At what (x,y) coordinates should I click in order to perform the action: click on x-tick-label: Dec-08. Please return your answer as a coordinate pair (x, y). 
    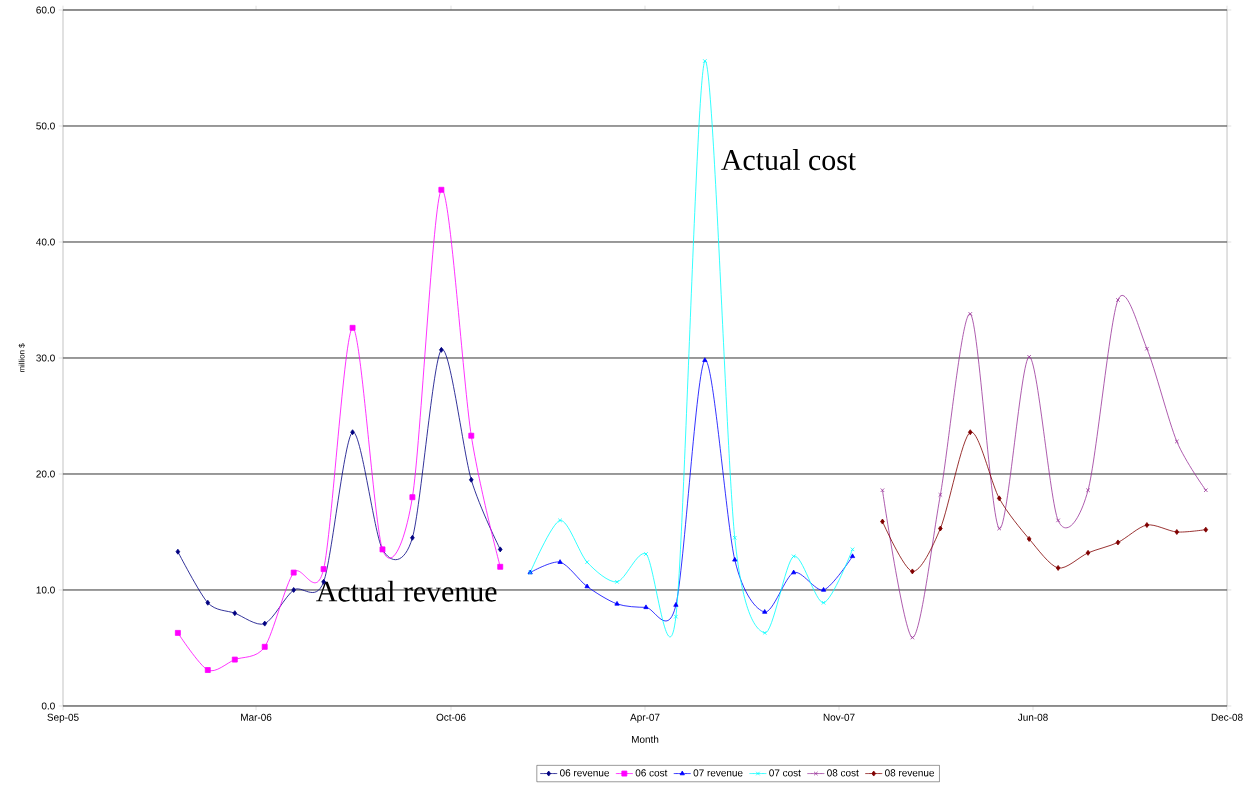
    Looking at the image, I should click on (1227, 717).